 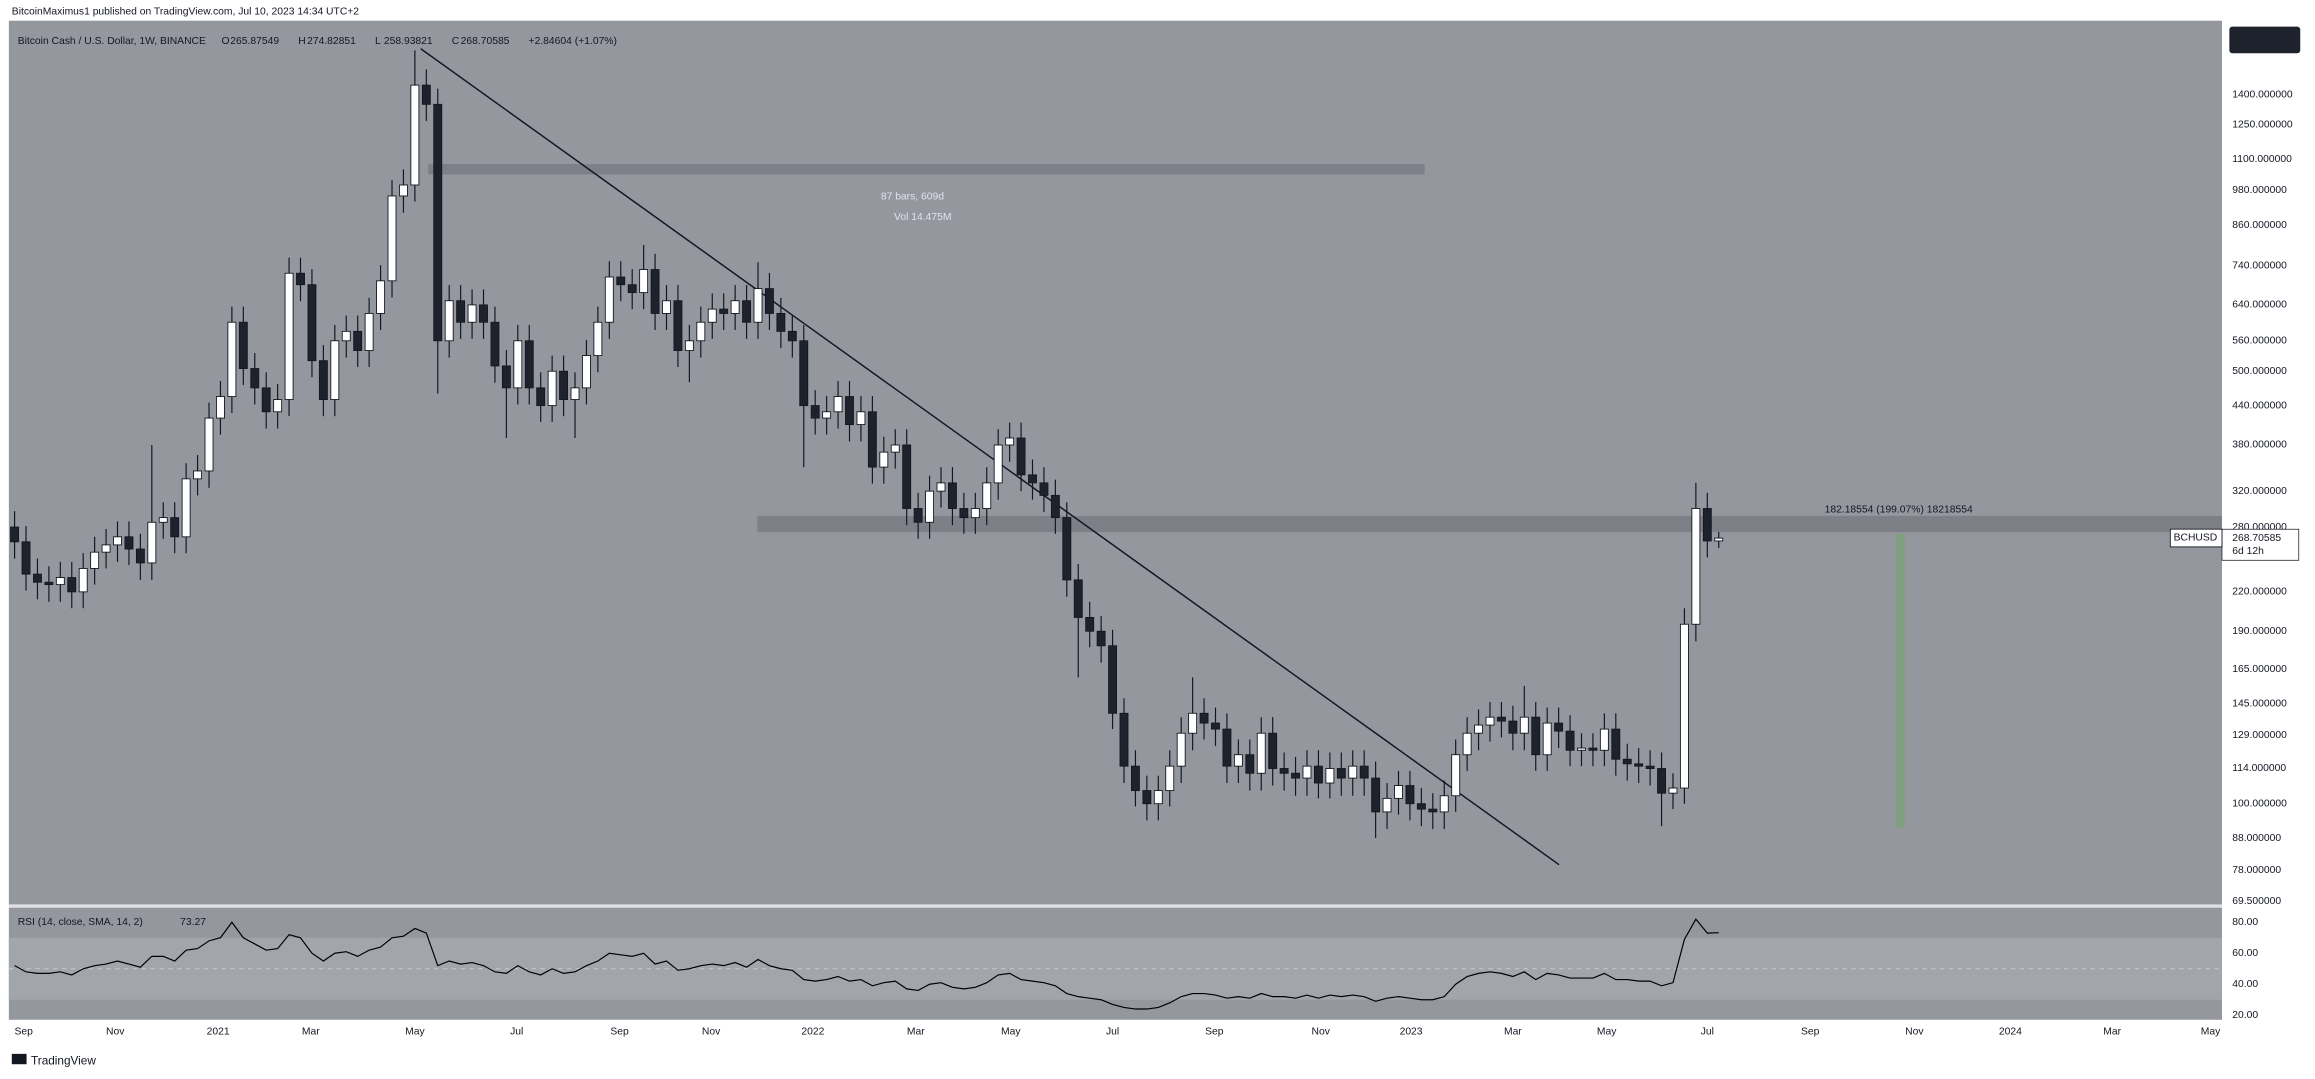 I want to click on range-volume: Vol 14.475M, so click(x=922, y=217).